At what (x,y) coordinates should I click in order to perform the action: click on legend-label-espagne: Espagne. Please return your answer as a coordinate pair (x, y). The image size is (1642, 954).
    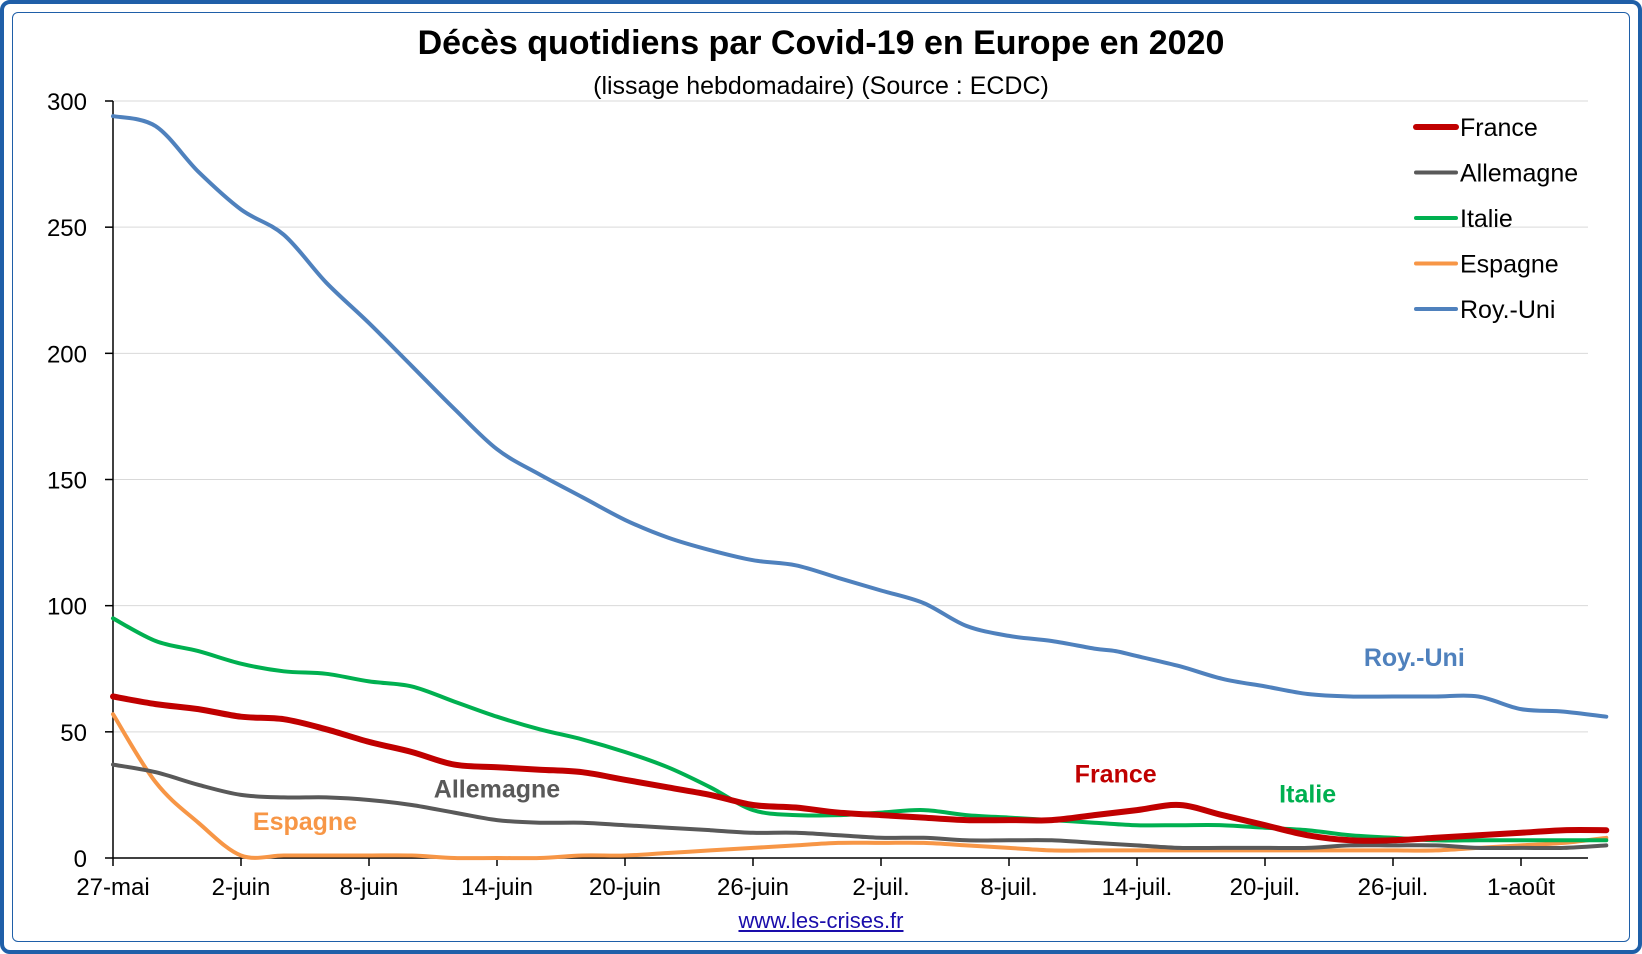
    Looking at the image, I should click on (1509, 265).